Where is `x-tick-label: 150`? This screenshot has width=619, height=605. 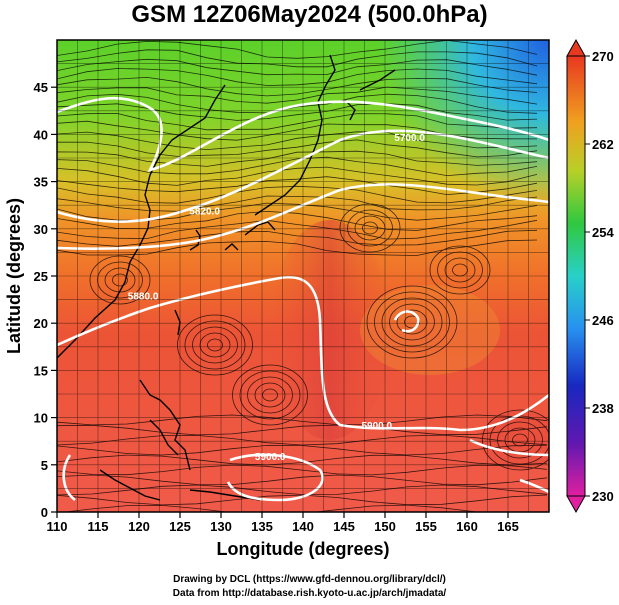
x-tick-label: 150 is located at coordinates (385, 526).